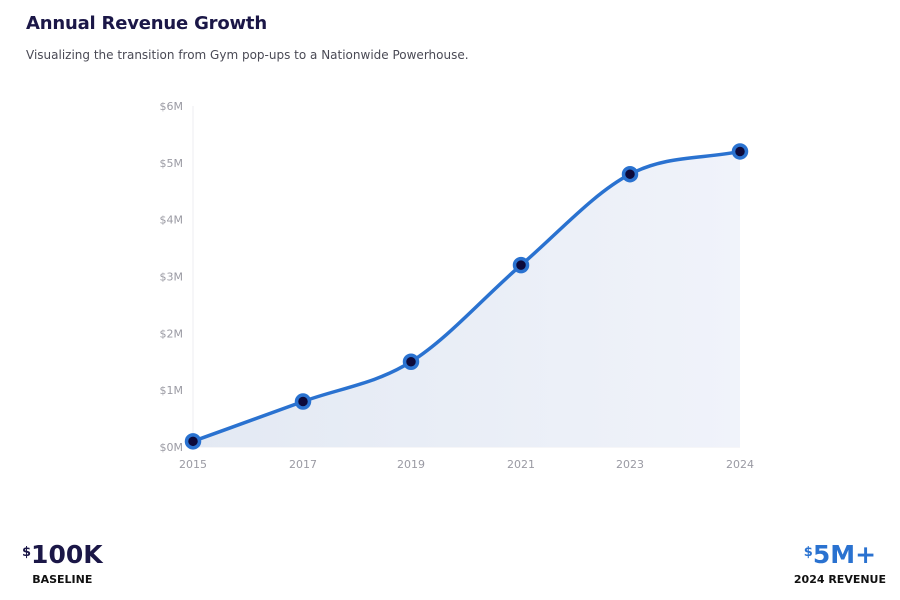 Image resolution: width=900 pixels, height=600 pixels. I want to click on y-tick-label: $4M, so click(172, 220).